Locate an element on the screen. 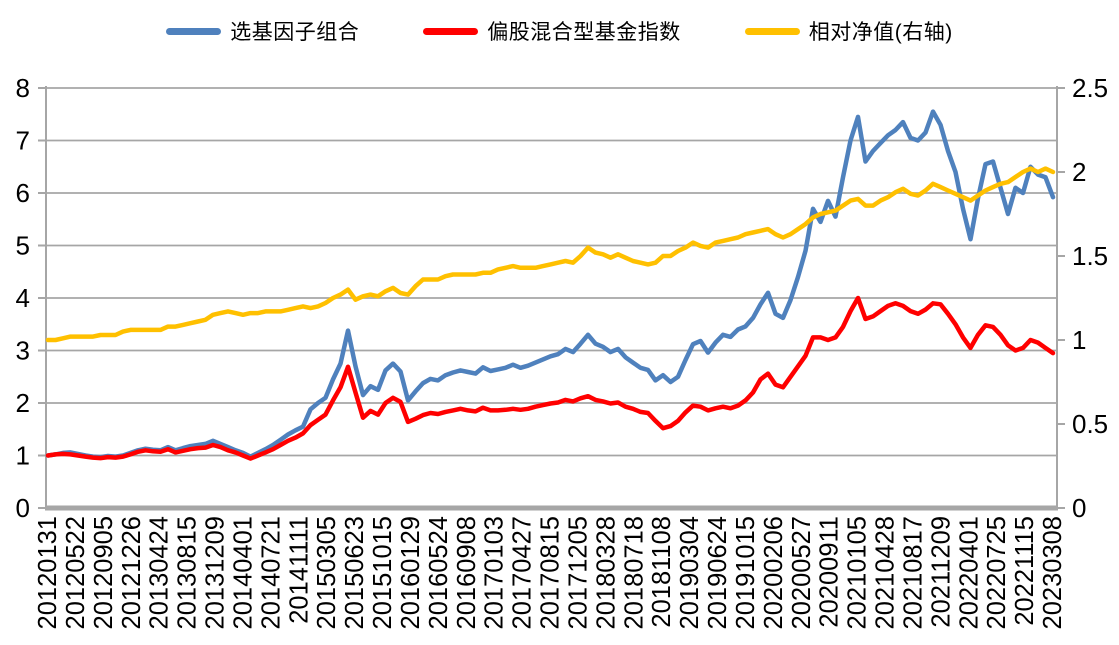 The image size is (1119, 645). x-axis-tick-label: 20180718 is located at coordinates (634, 572).